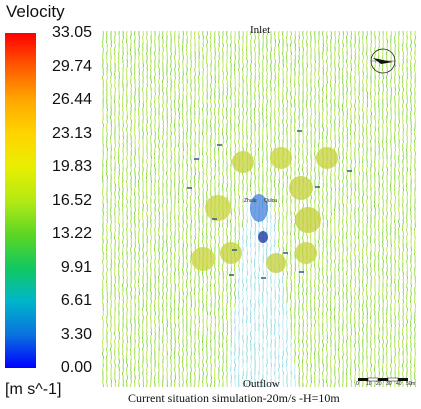 This screenshot has width=421, height=409. Describe the element at coordinates (271, 201) in the screenshot. I see `building-label-2: Qulou` at that location.